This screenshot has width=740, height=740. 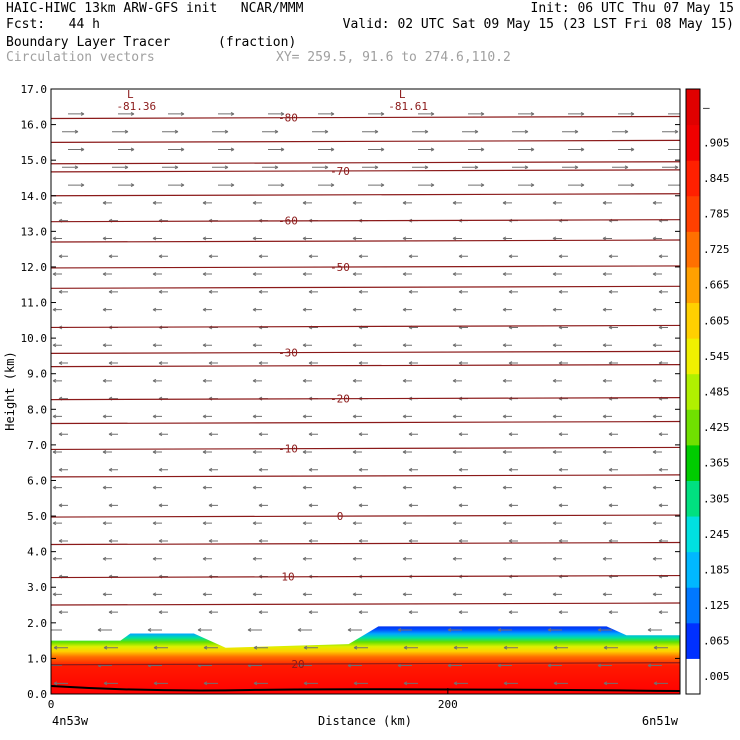 What do you see at coordinates (716, 214) in the screenshot?
I see `colorbar-label: .785` at bounding box center [716, 214].